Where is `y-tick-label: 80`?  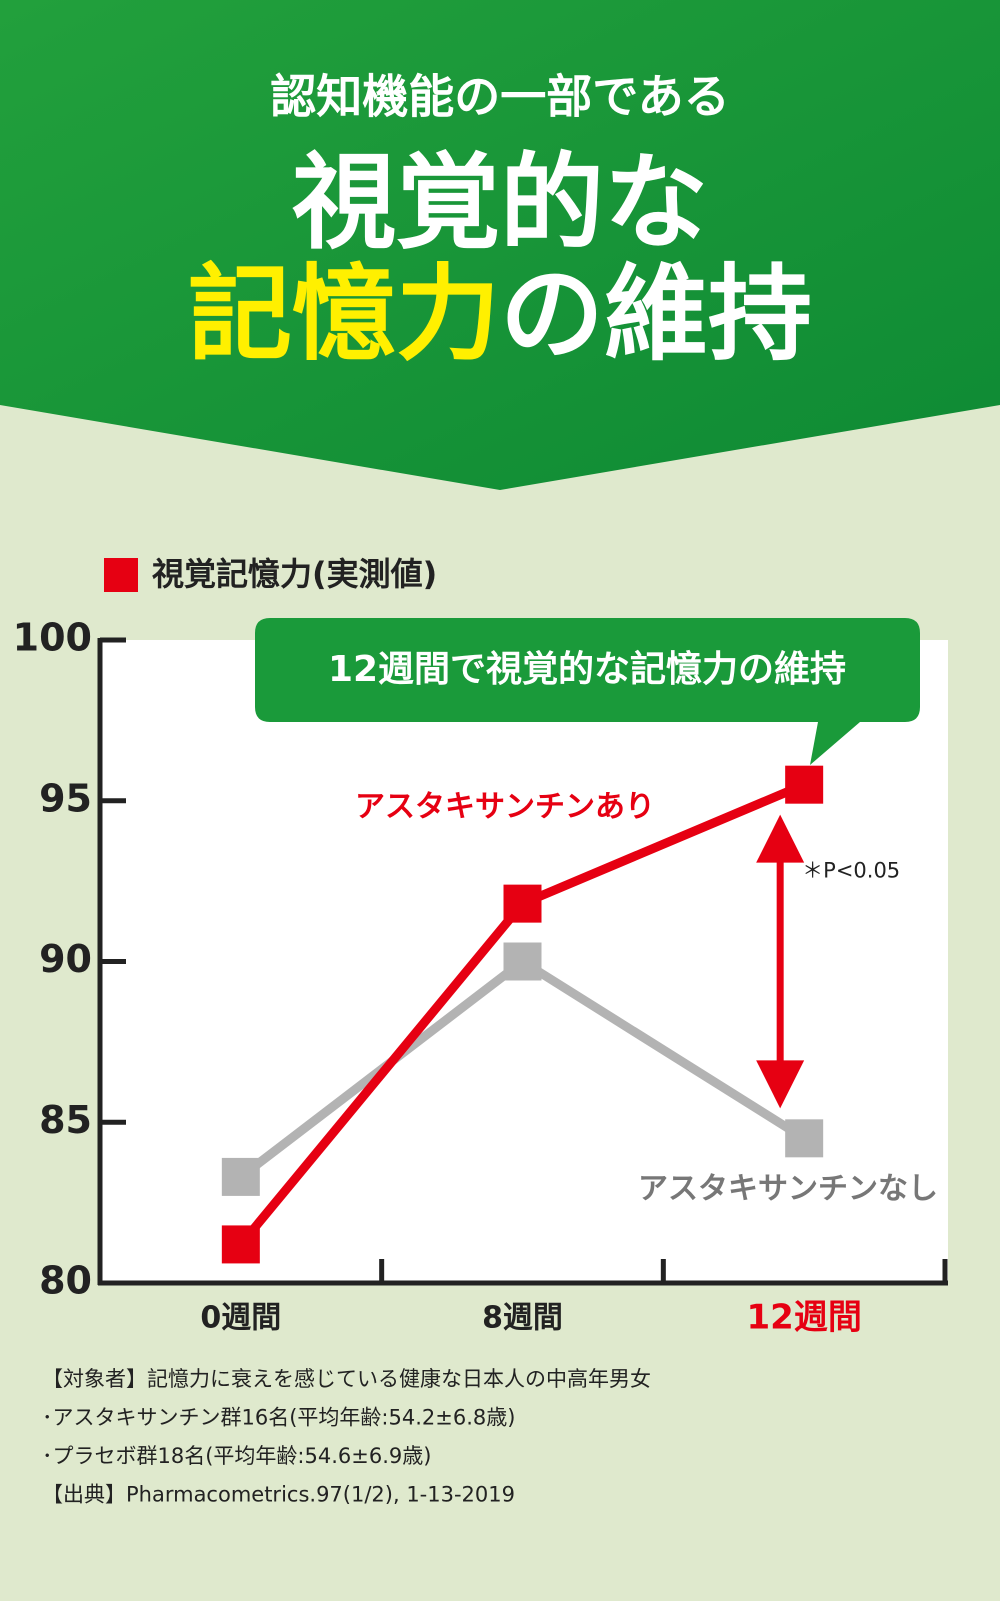 y-tick-label: 80 is located at coordinates (65, 1281).